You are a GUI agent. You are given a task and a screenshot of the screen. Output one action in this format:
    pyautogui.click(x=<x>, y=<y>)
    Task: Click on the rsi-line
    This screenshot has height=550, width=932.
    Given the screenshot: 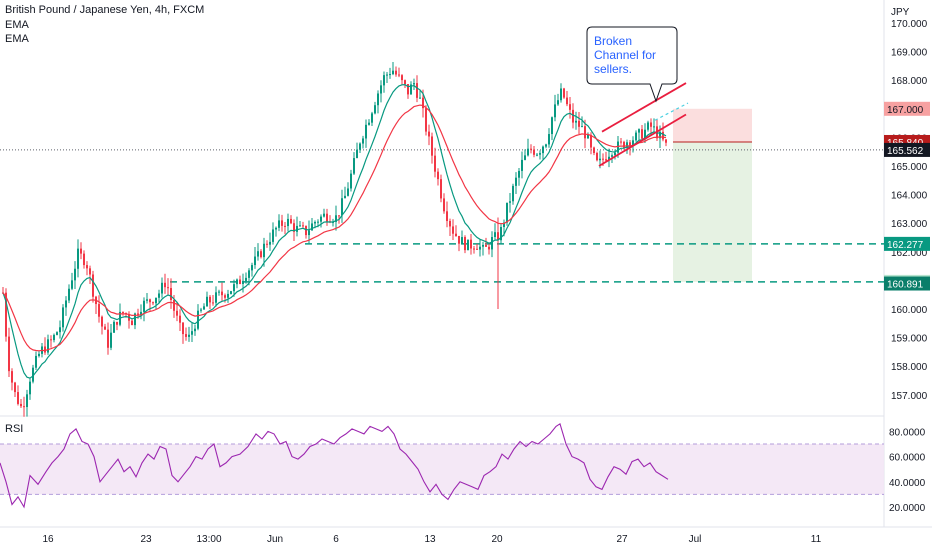 What is the action you would take?
    pyautogui.click(x=334, y=465)
    